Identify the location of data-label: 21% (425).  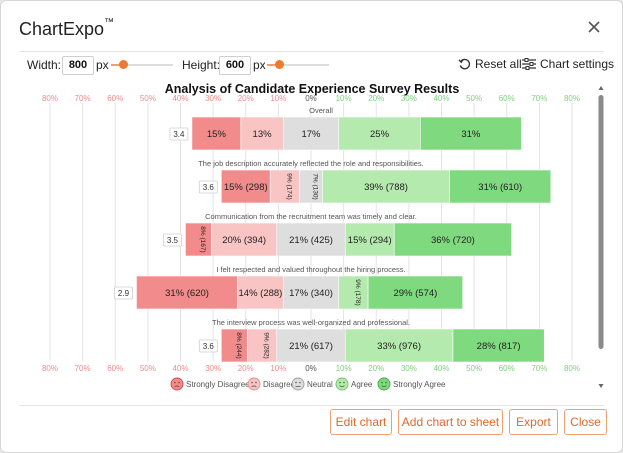
(311, 240).